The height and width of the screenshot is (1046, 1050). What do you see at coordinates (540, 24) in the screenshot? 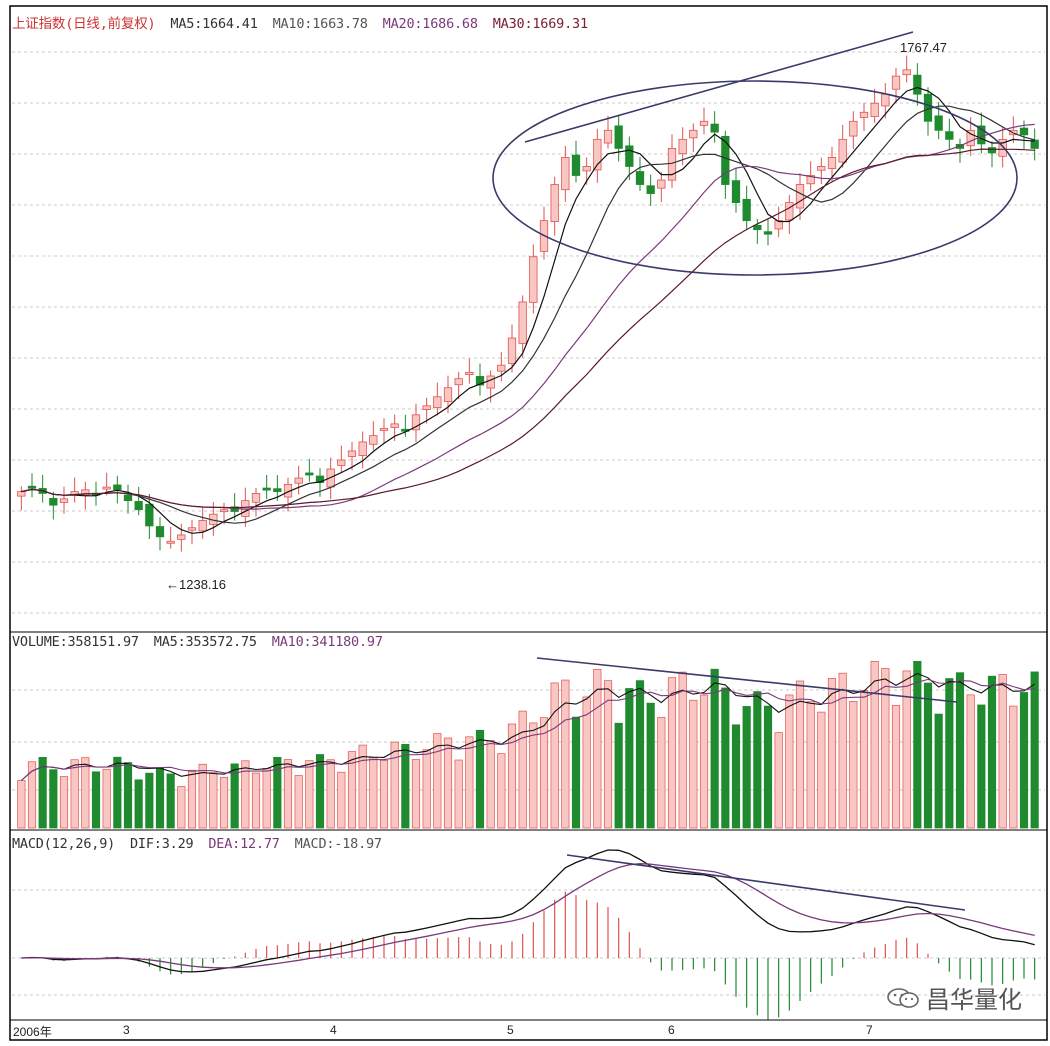
I see `ma30-value: MA30:1669.31` at bounding box center [540, 24].